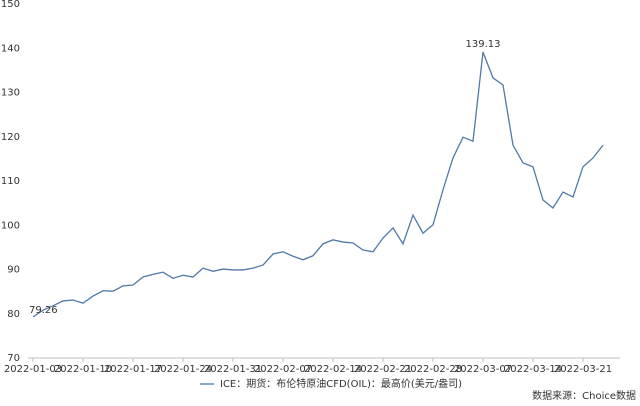  I want to click on y-tick-label: 110, so click(10, 181).